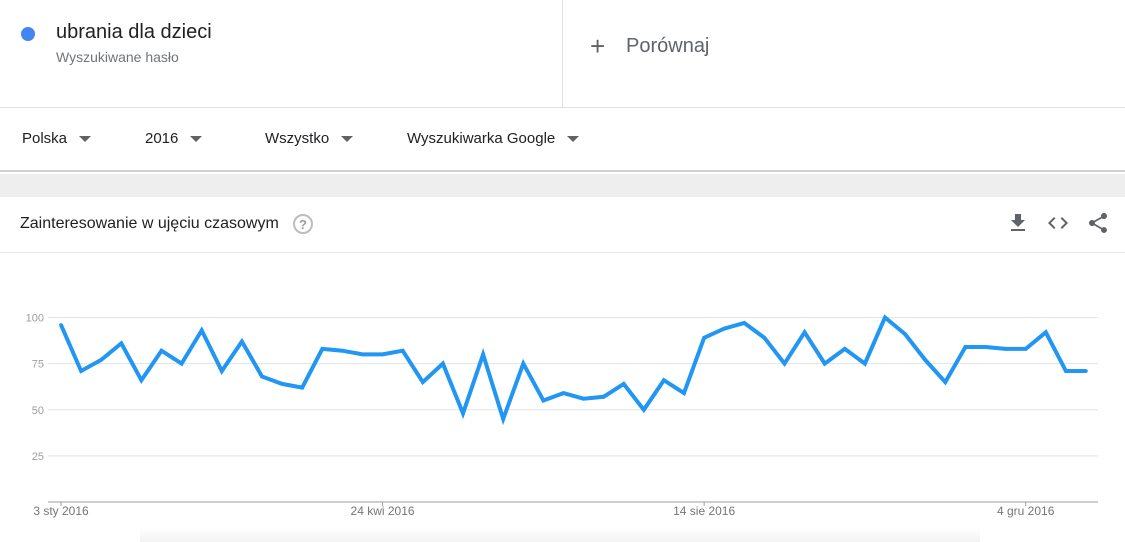  I want to click on search-term-card: ubrania dla dzieci Wyszukiwane hasło, so click(281, 54).